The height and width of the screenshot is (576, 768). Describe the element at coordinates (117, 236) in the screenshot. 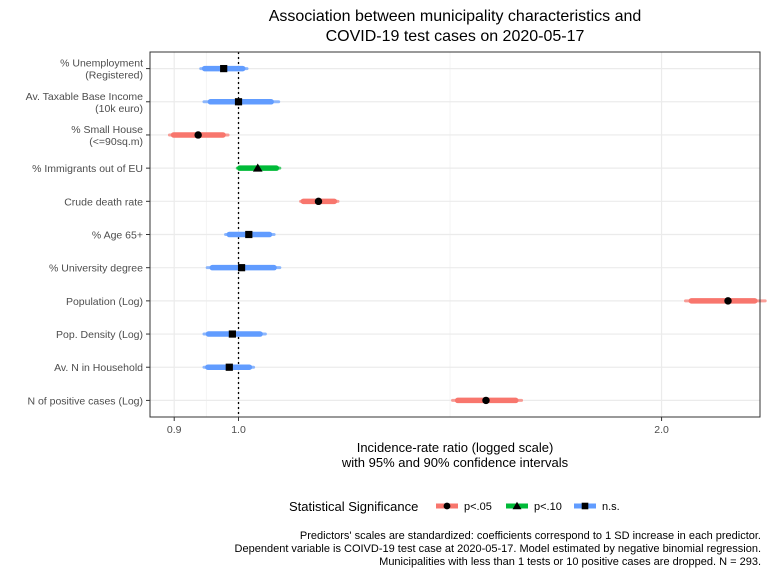

I see `y-tick-label: % Age 65+` at that location.